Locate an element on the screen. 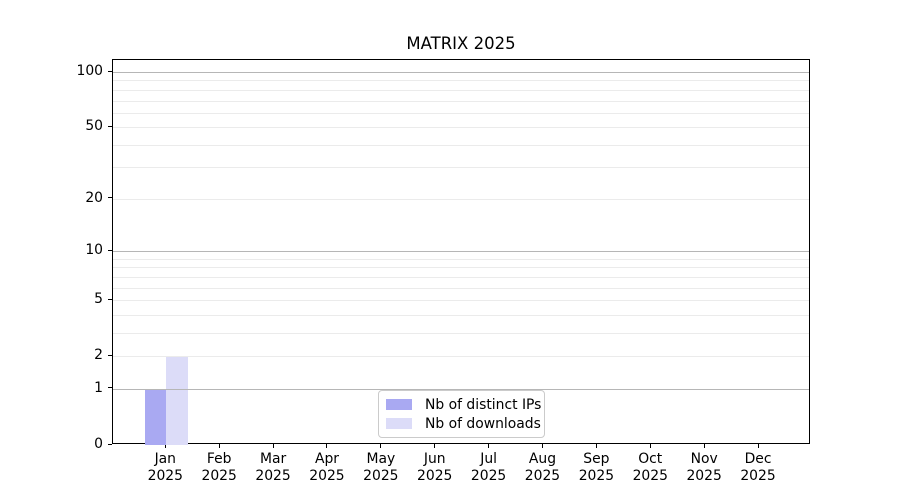 The width and height of the screenshot is (900, 500). x-tick-label: Dec 2025 is located at coordinates (758, 467).